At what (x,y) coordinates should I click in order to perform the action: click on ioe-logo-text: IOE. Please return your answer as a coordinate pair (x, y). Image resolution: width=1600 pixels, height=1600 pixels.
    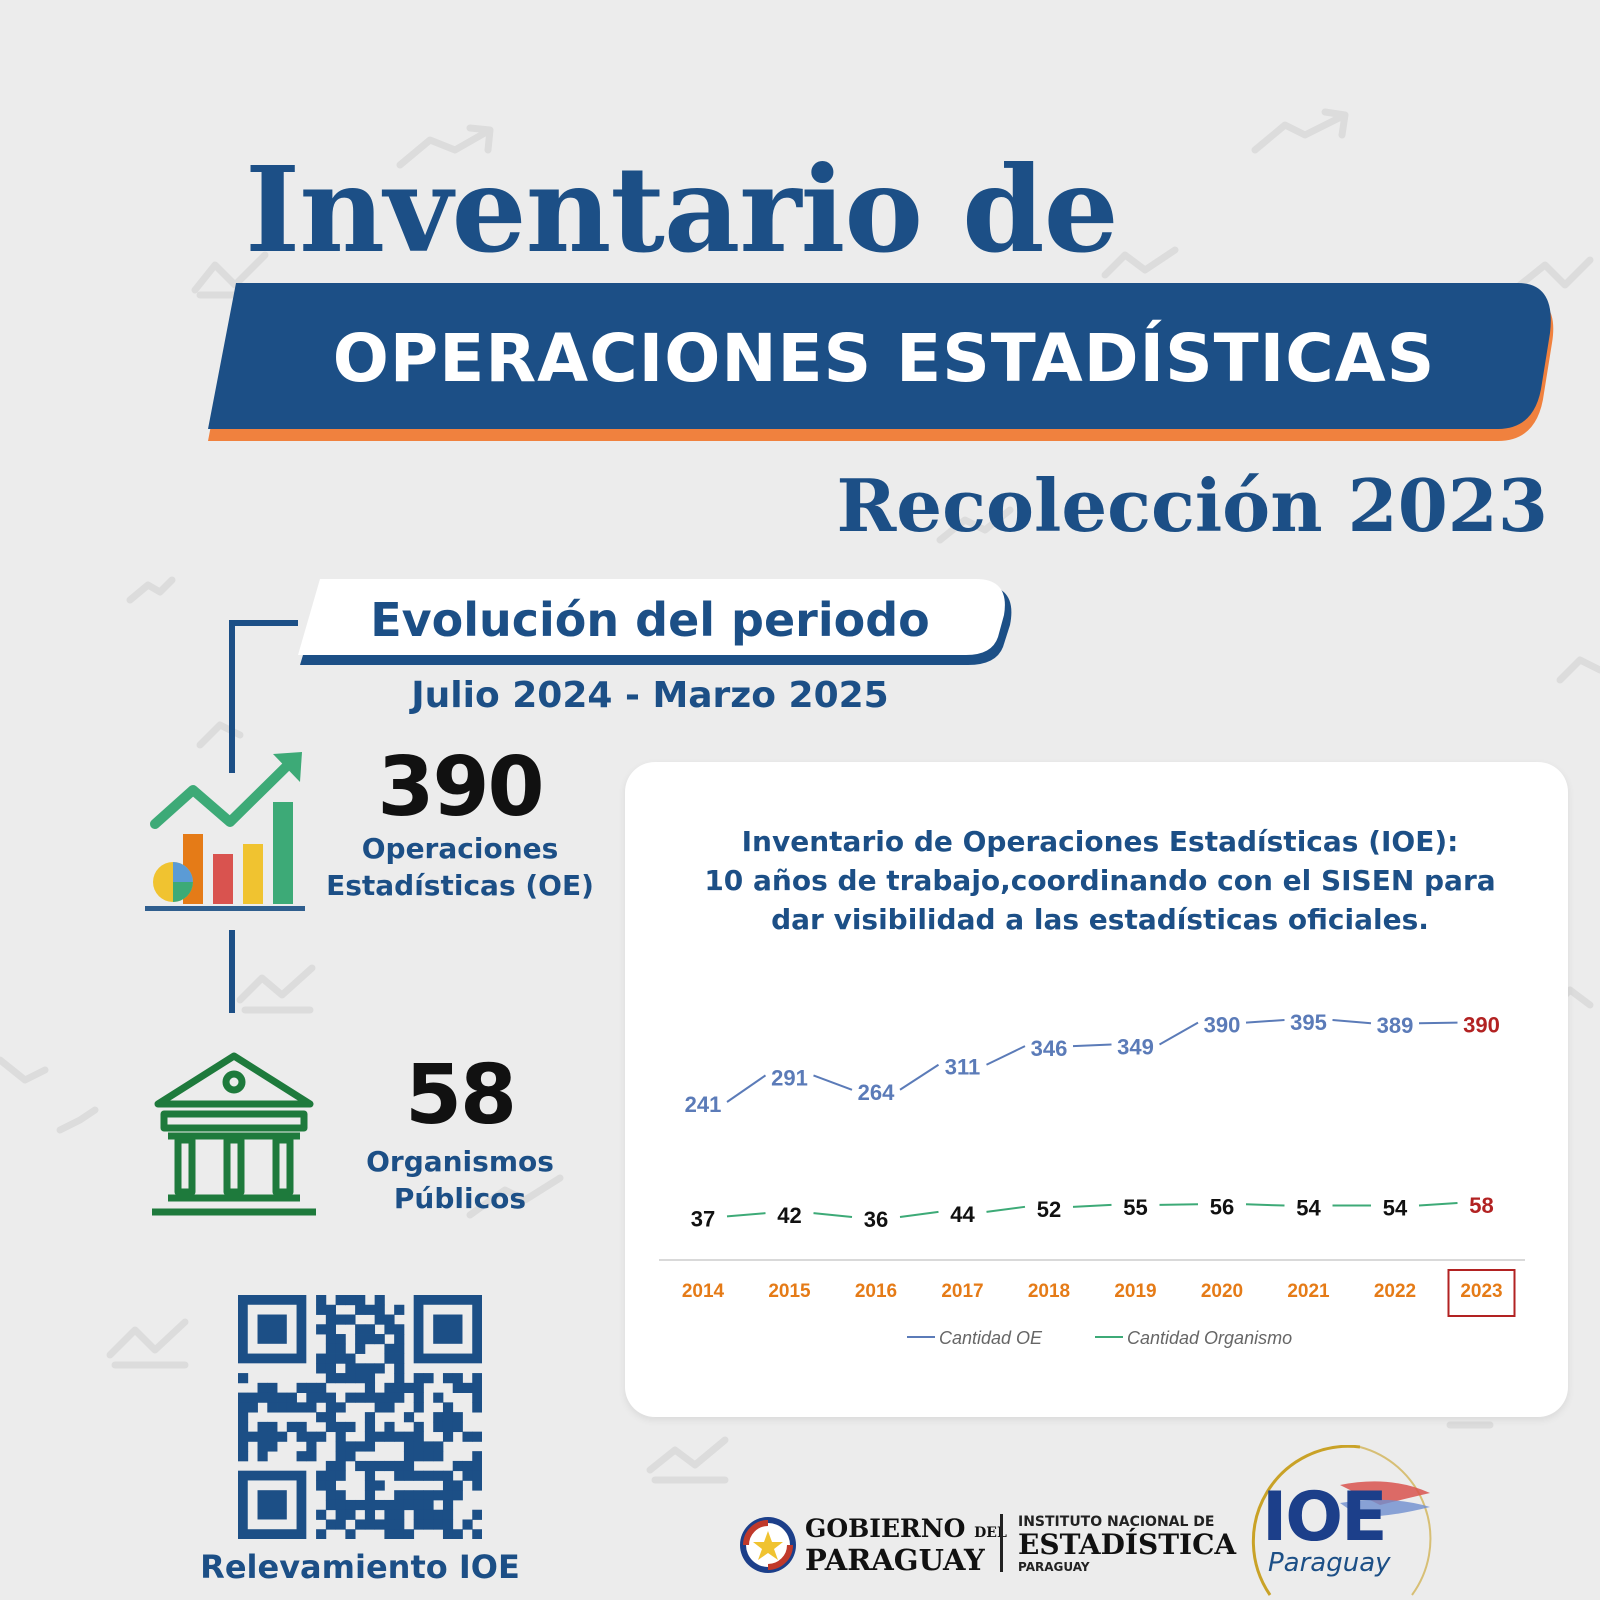
    Looking at the image, I should click on (1325, 1517).